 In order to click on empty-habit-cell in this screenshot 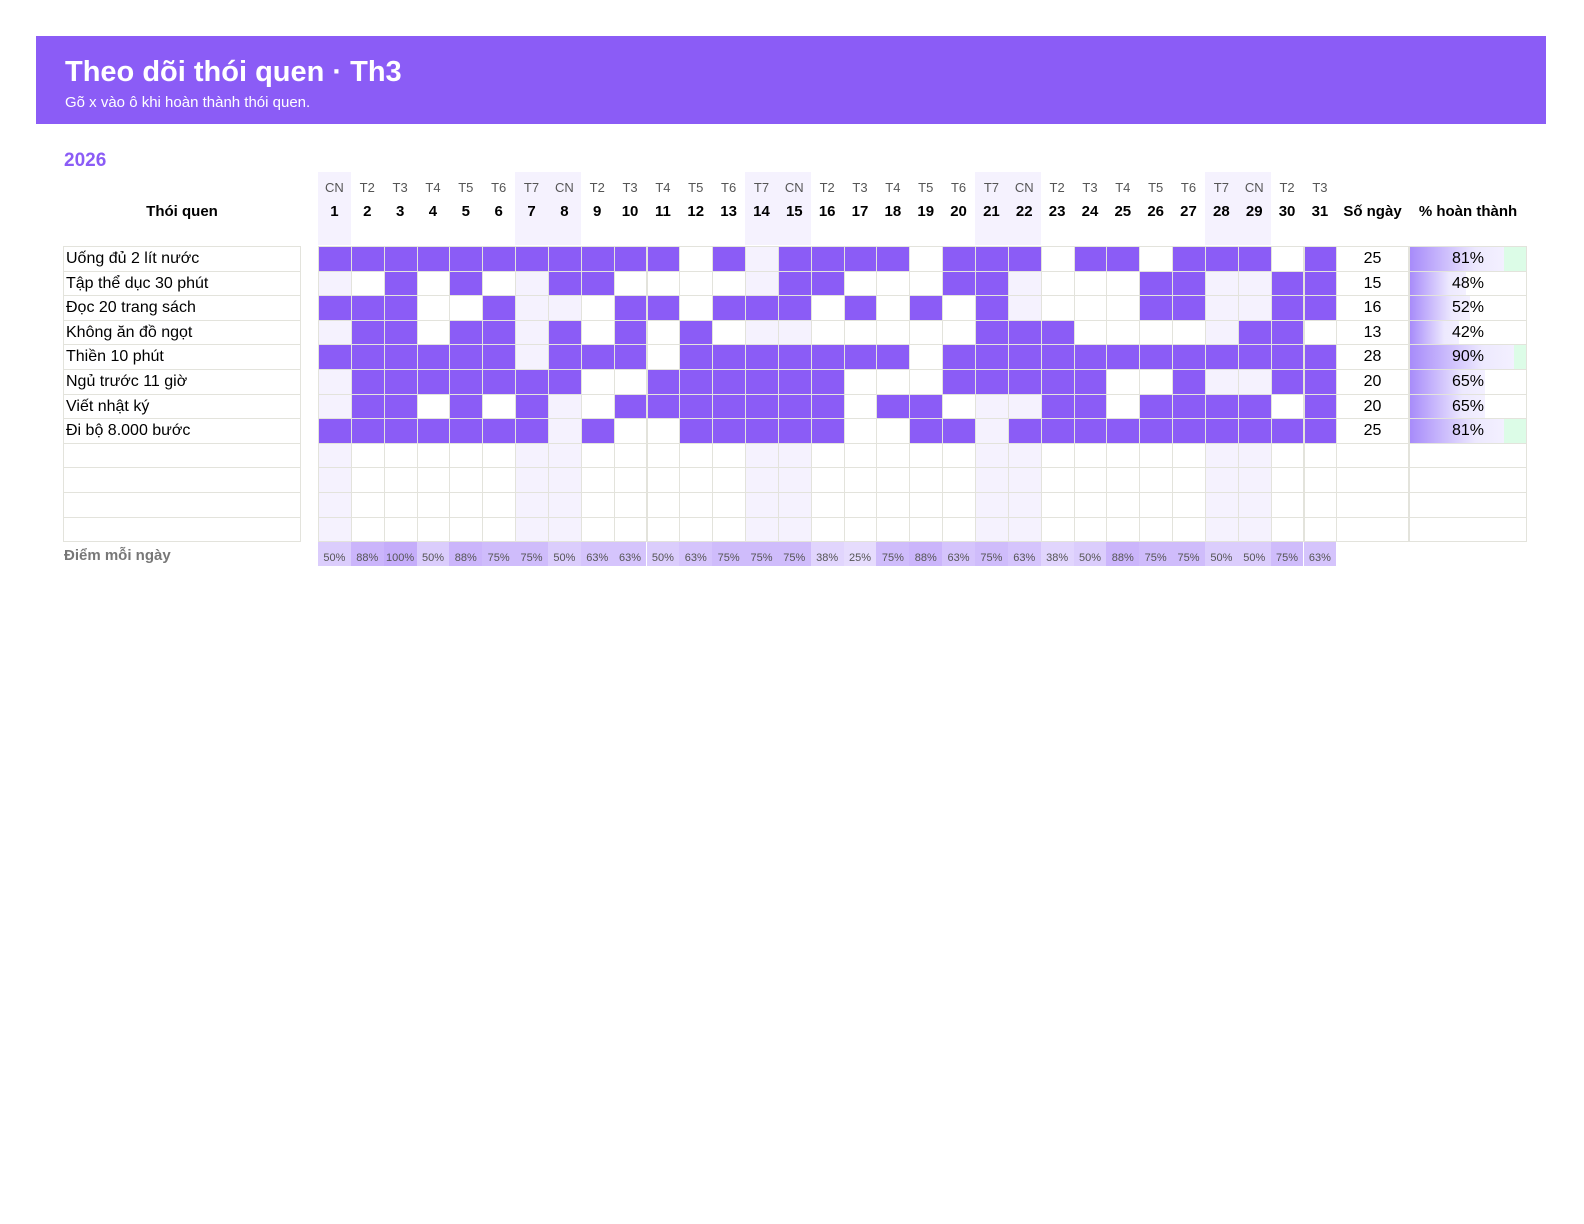, I will do `click(182, 480)`.